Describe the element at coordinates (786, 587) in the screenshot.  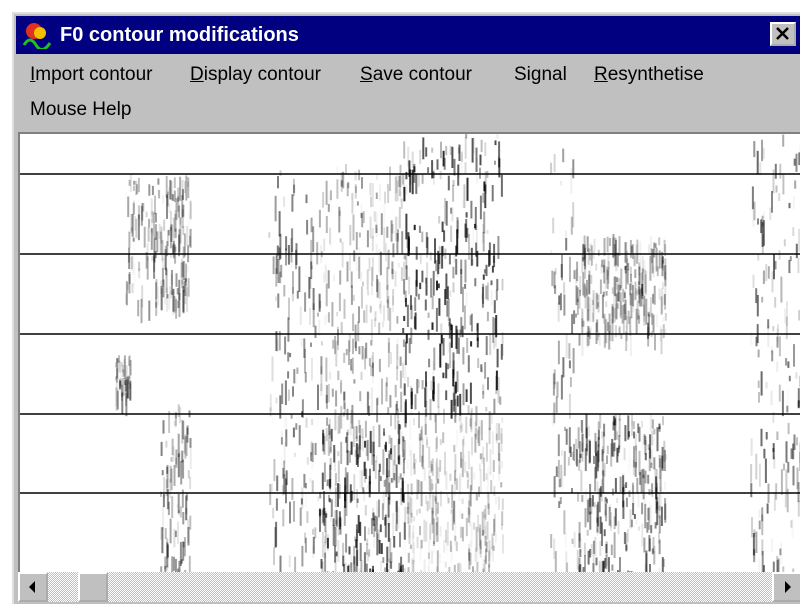
I see `scroll-right` at that location.